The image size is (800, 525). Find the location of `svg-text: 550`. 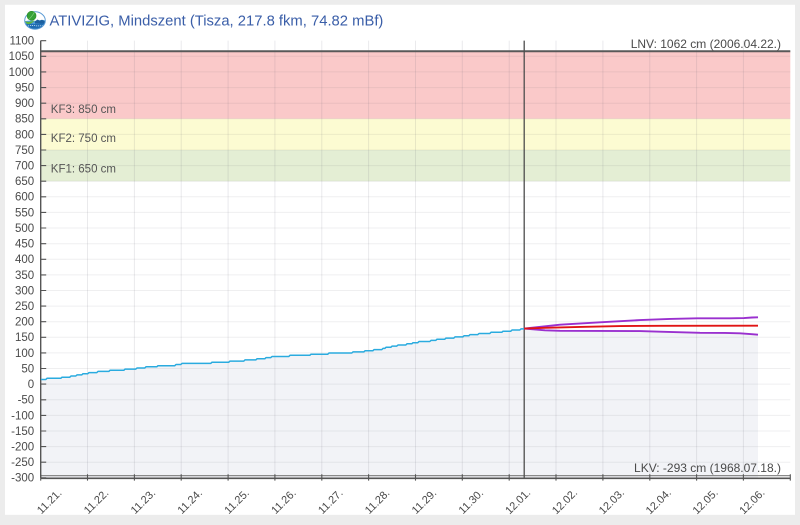

svg-text: 550 is located at coordinates (24, 213).